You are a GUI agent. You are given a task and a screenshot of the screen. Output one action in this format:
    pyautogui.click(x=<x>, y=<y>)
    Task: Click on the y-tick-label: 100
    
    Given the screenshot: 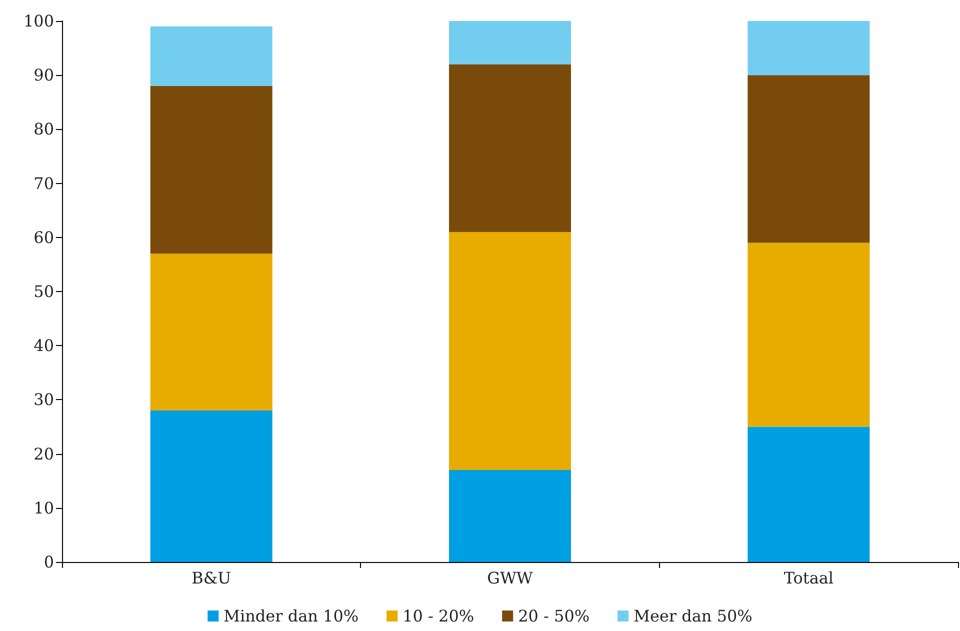 What is the action you would take?
    pyautogui.click(x=38, y=21)
    